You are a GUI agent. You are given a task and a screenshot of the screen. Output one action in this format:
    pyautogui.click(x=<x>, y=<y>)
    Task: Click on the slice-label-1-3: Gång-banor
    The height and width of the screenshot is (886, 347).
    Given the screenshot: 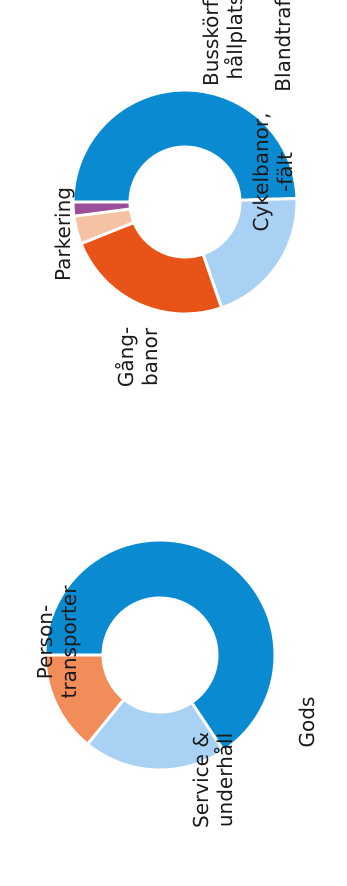 What is the action you would take?
    pyautogui.click(x=138, y=357)
    